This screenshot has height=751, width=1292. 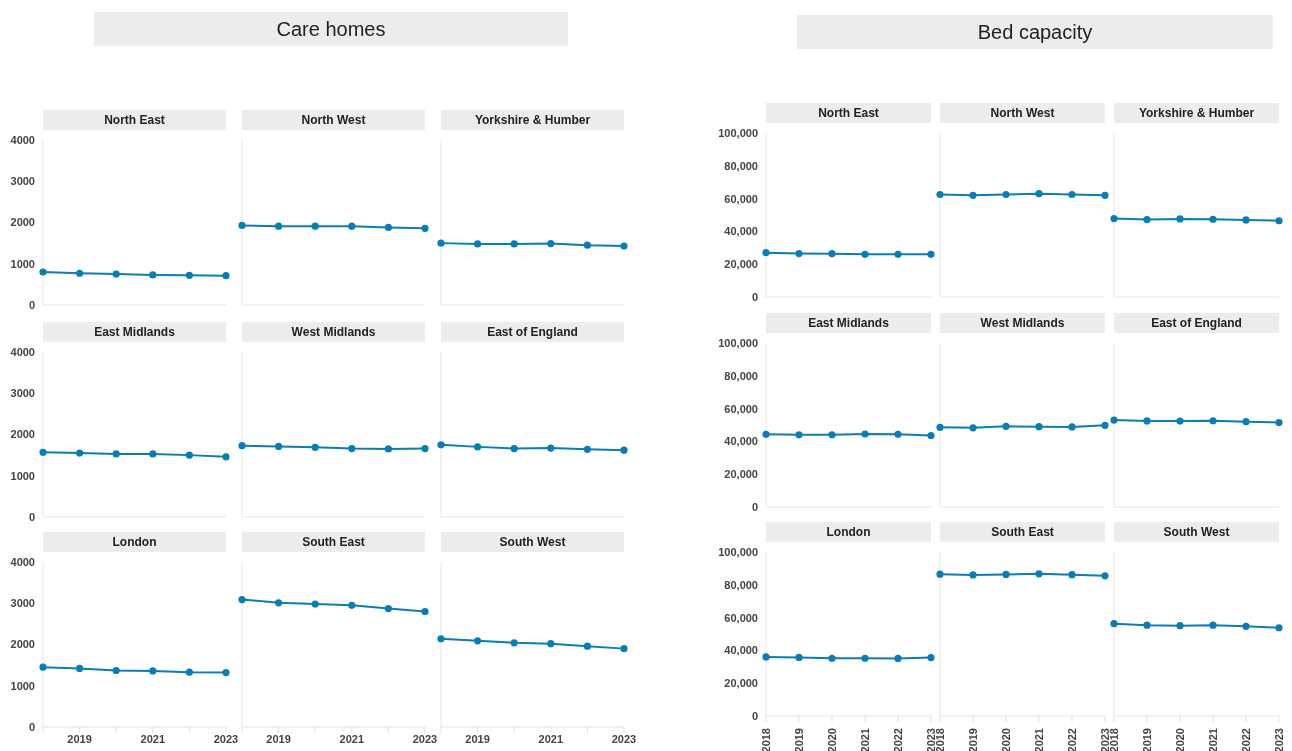 I want to click on text: Care homes, so click(x=331, y=29).